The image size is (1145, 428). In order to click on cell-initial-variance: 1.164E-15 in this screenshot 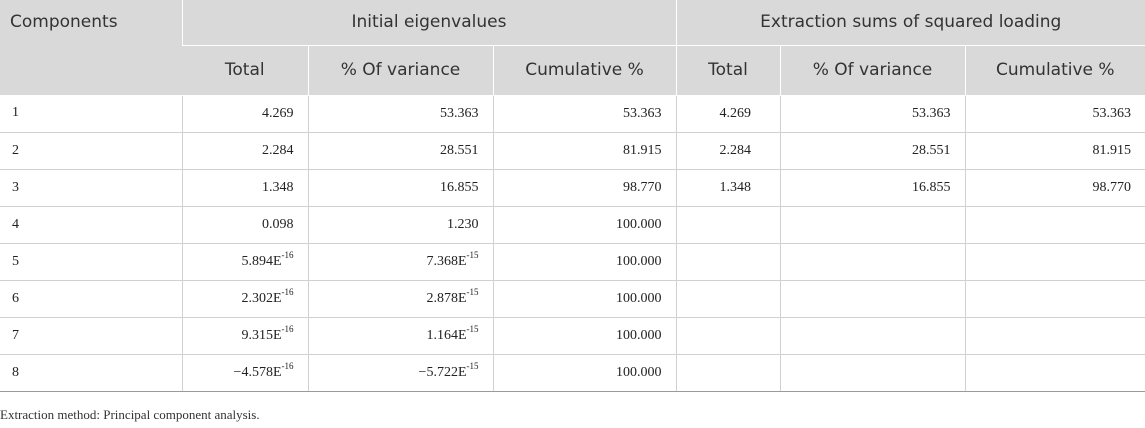, I will do `click(400, 335)`.